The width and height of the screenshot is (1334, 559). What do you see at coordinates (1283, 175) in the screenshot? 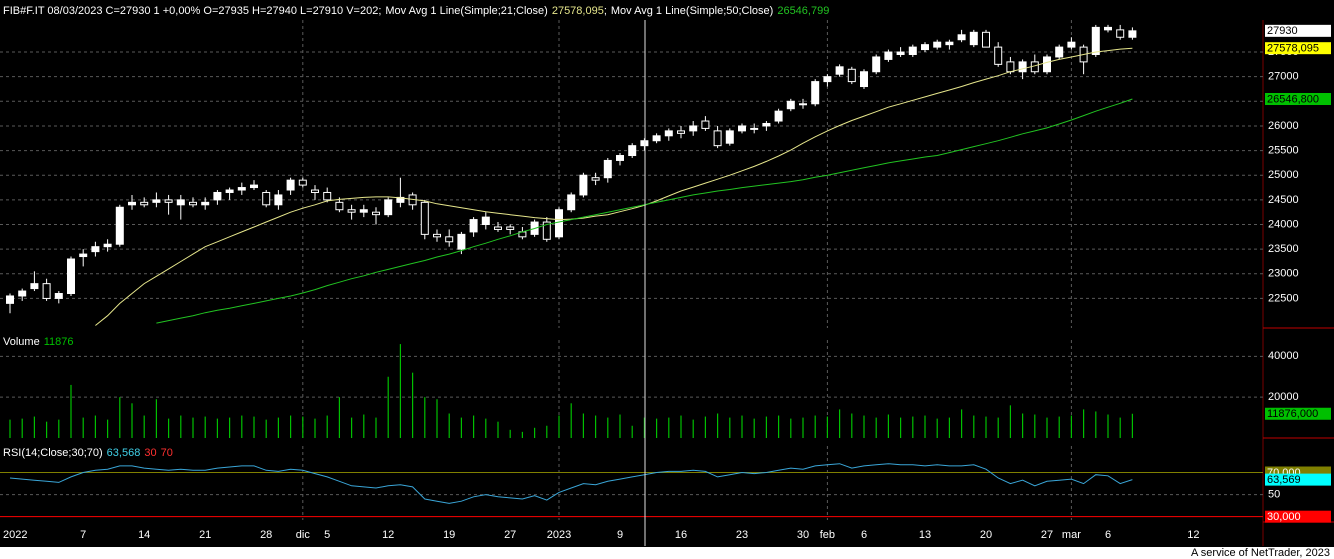
I see `y-tick-label: 25000` at bounding box center [1283, 175].